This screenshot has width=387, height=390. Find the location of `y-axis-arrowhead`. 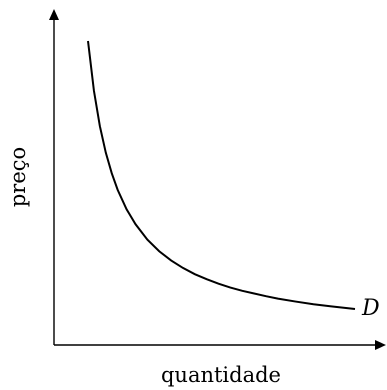

y-axis-arrowhead is located at coordinates (54, 14).